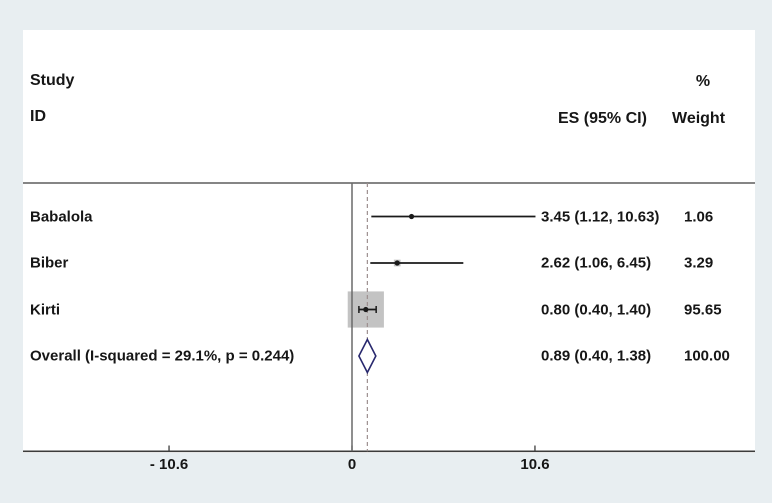 The height and width of the screenshot is (503, 772). Describe the element at coordinates (61, 216) in the screenshot. I see `study-label: Babalola` at that location.